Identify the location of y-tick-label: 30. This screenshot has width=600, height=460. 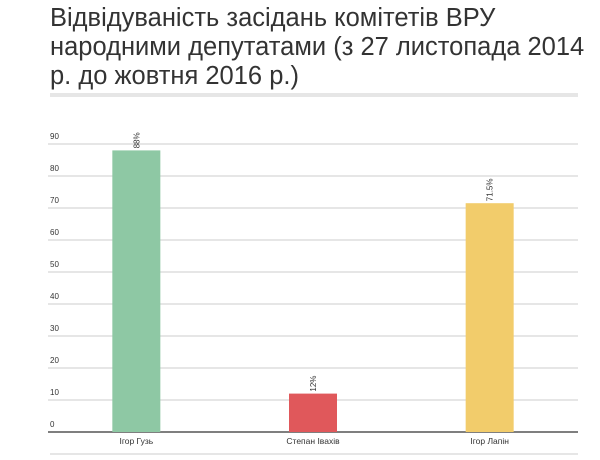
(54, 328).